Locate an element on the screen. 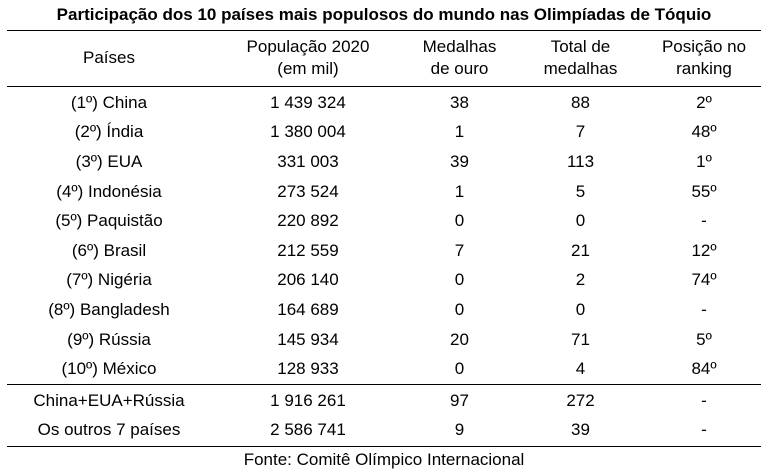 This screenshot has width=768, height=474. cell-country: (2º) Índia is located at coordinates (109, 132).